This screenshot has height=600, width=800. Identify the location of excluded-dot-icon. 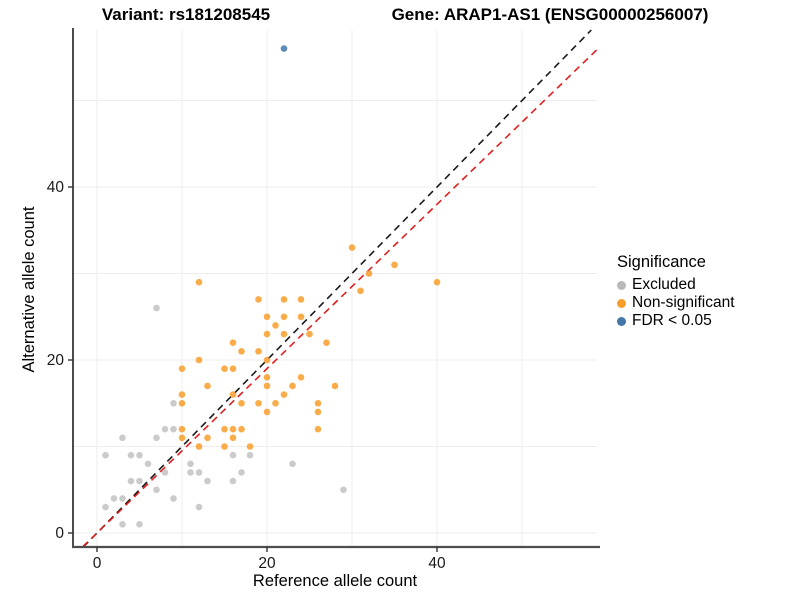
(621, 285).